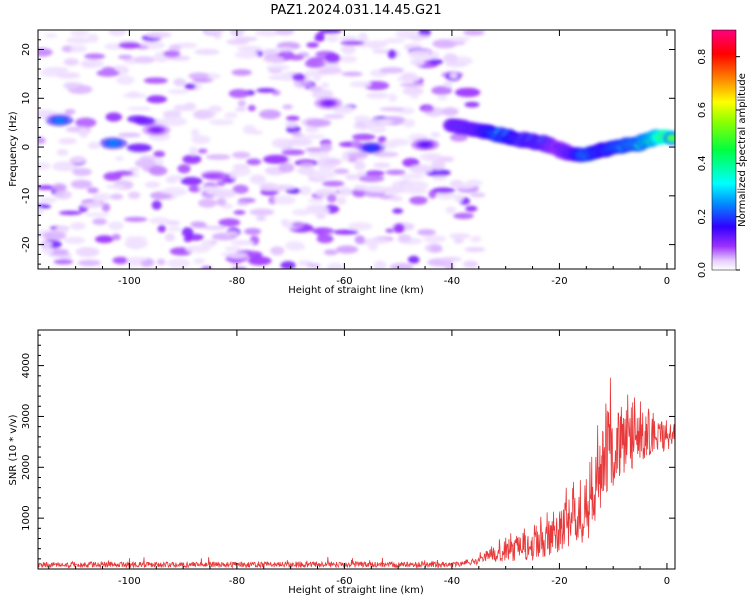 The image size is (750, 600). What do you see at coordinates (26, 49) in the screenshot?
I see `y-tick-label: 20` at bounding box center [26, 49].